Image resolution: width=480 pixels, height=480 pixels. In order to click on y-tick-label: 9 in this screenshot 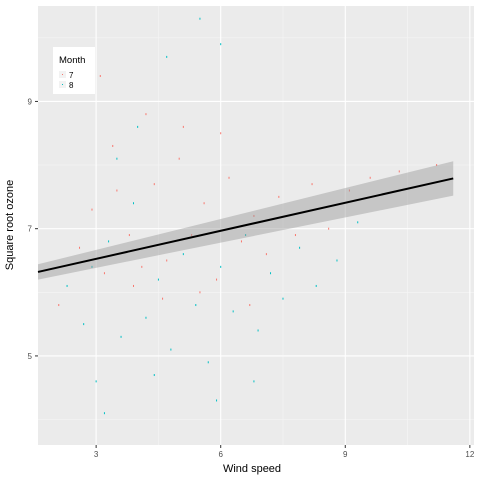, I will do `click(30, 101)`.